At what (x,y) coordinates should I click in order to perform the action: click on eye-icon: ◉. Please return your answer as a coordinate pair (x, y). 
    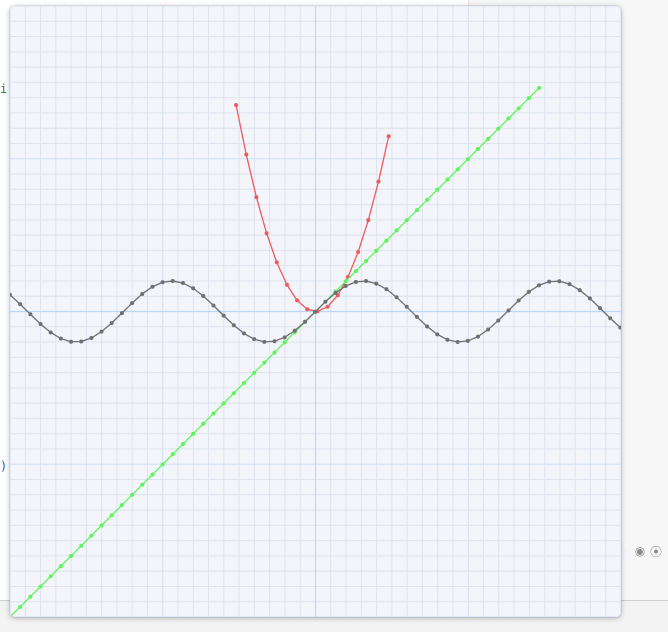
    Looking at the image, I should click on (640, 551).